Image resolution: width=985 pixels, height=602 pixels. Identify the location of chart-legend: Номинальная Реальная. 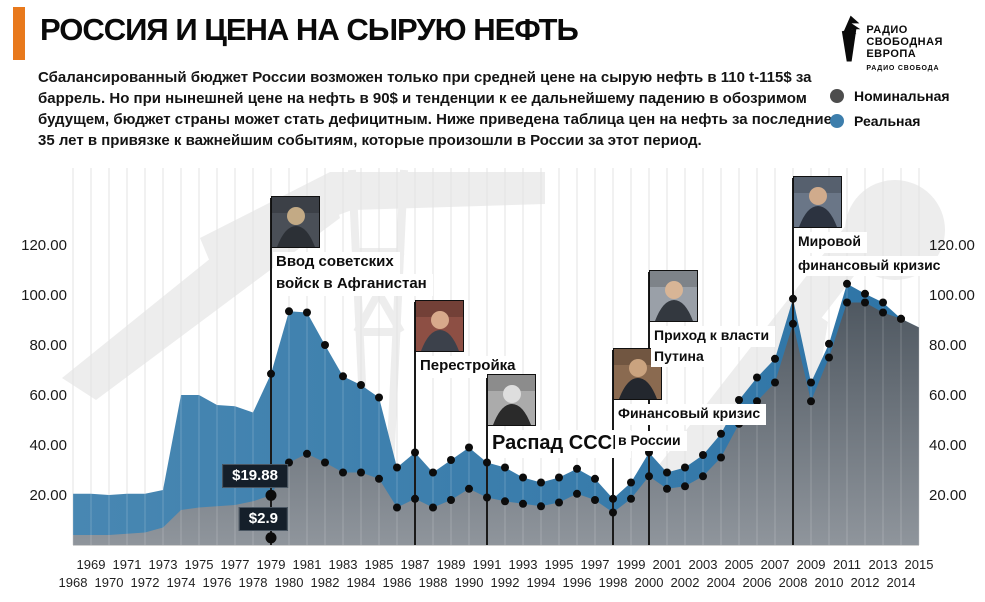
(890, 108).